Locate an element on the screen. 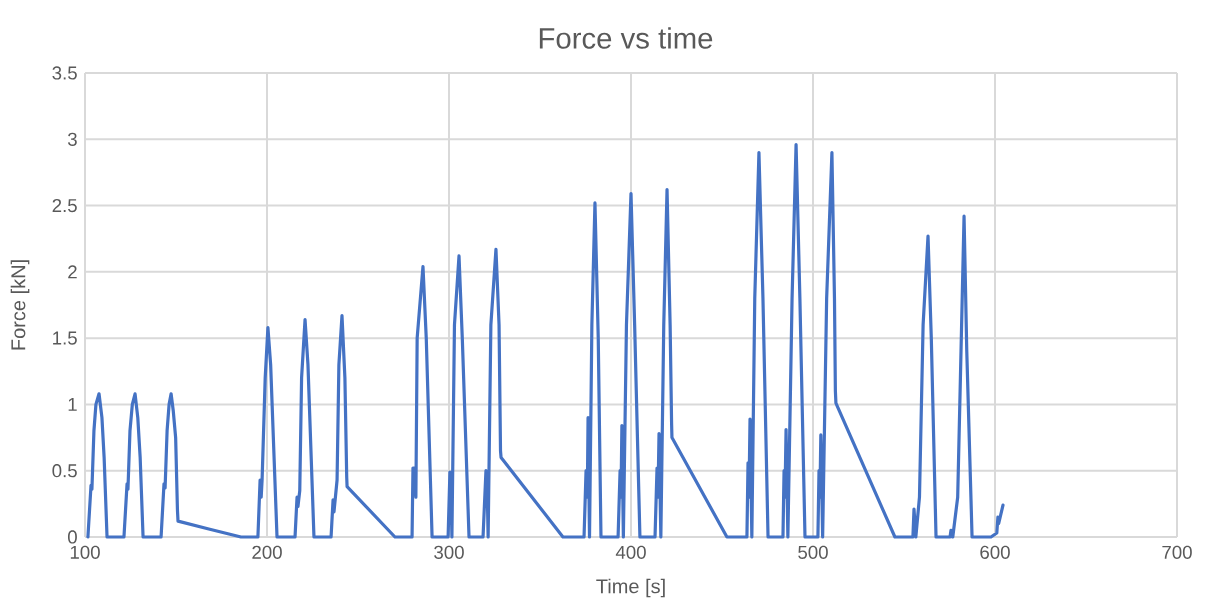 This screenshot has width=1211, height=603. x-tick-label: 200 is located at coordinates (267, 552).